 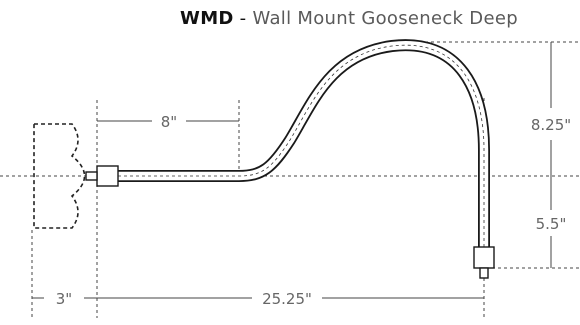 What do you see at coordinates (551, 125) in the screenshot?
I see `dim-label-8-25: 8.25"` at bounding box center [551, 125].